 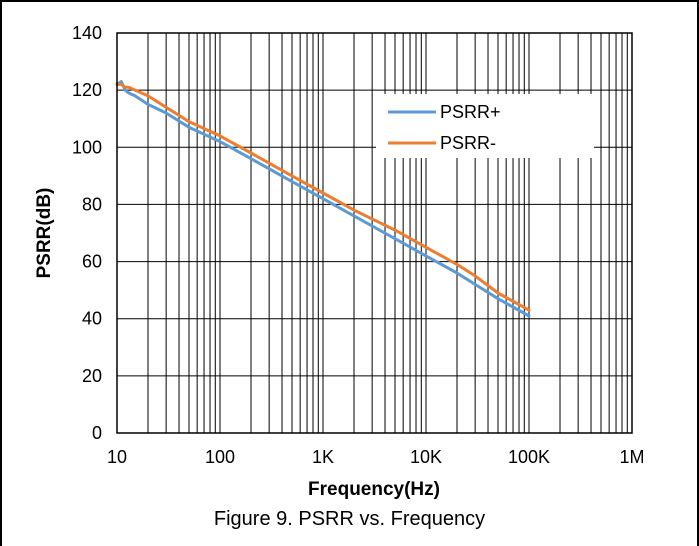 What do you see at coordinates (631, 457) in the screenshot?
I see `x-tick-label: 1M` at bounding box center [631, 457].